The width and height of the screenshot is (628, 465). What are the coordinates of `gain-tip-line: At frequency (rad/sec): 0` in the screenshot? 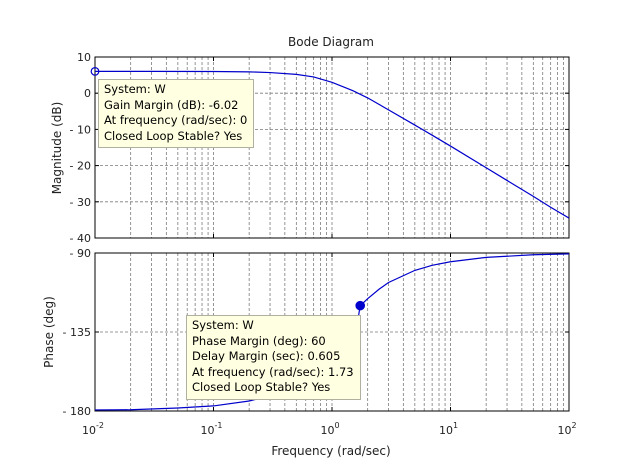 It's located at (176, 120).